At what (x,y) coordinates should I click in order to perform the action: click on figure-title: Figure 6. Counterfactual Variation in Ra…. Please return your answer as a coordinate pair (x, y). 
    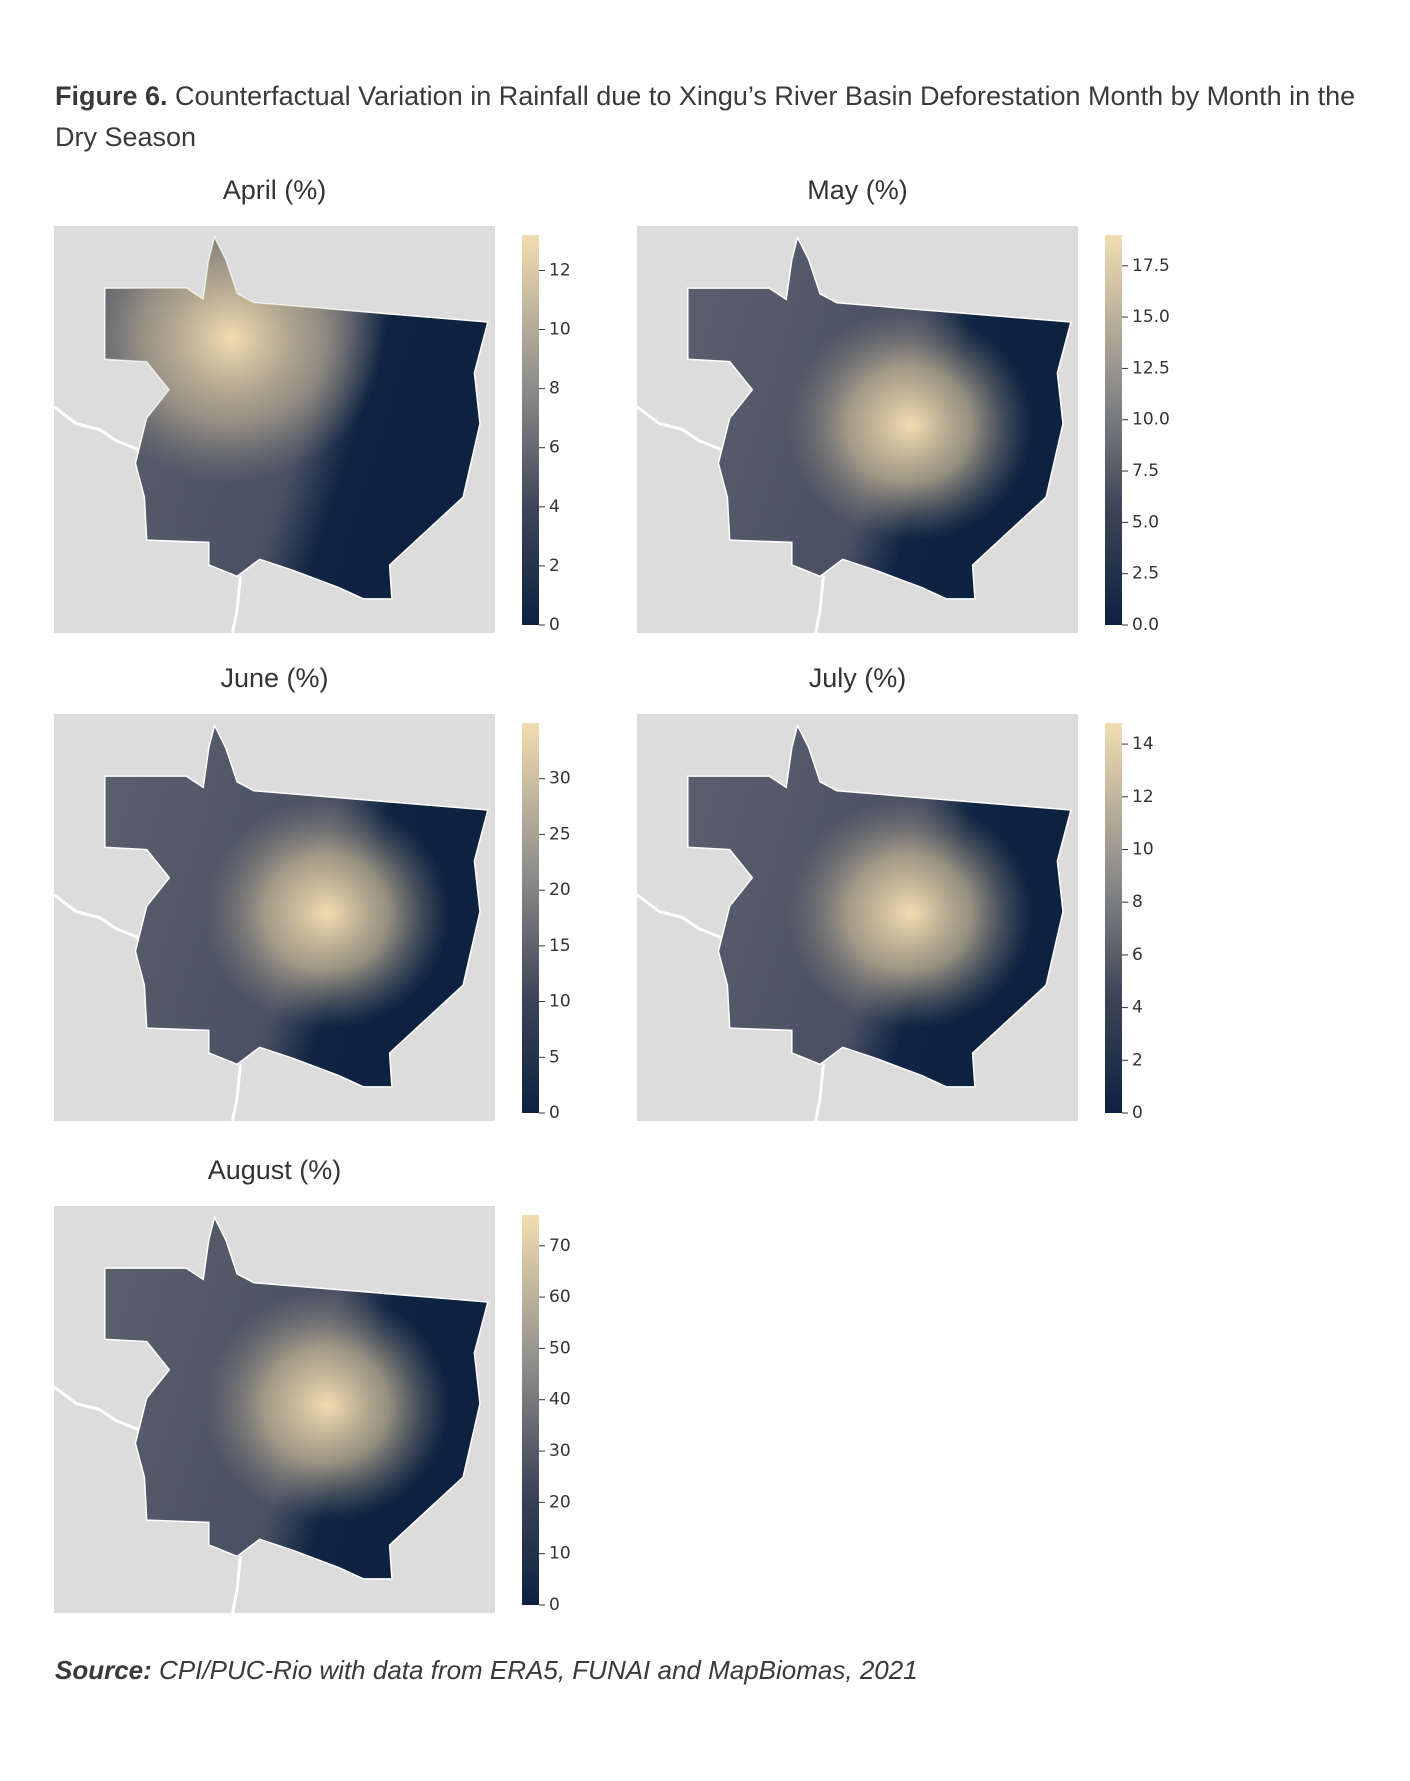
    Looking at the image, I should click on (715, 117).